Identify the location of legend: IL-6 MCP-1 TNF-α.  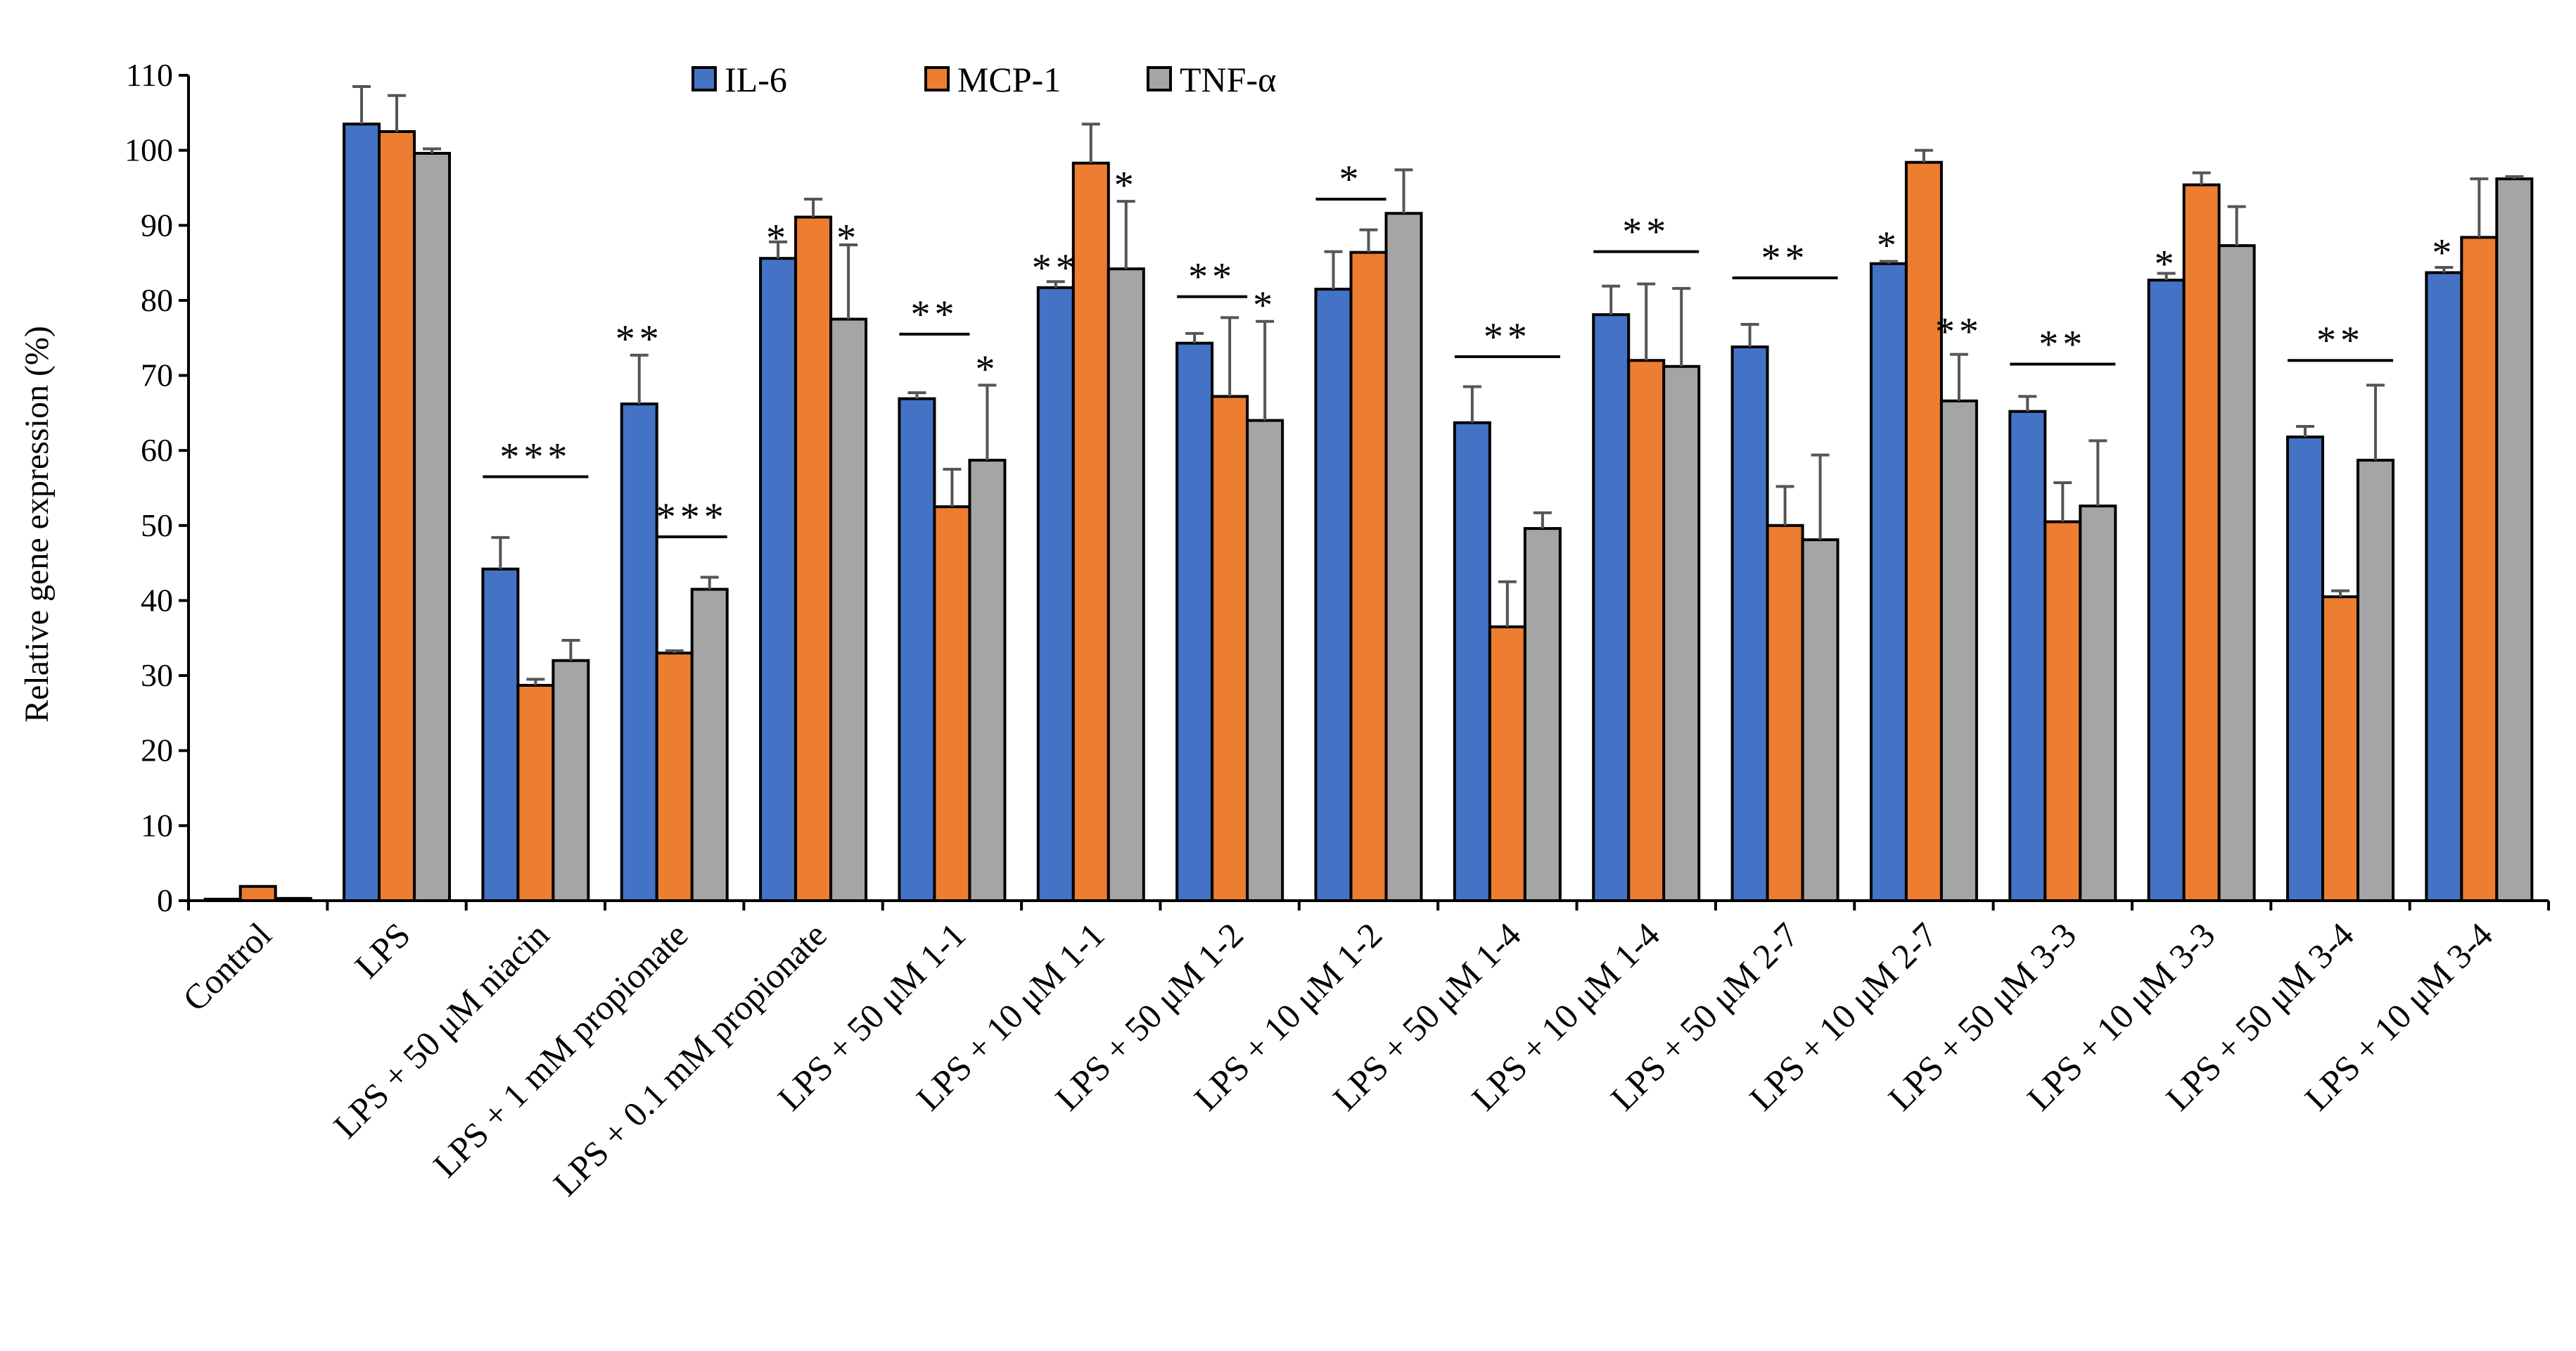
(983, 79).